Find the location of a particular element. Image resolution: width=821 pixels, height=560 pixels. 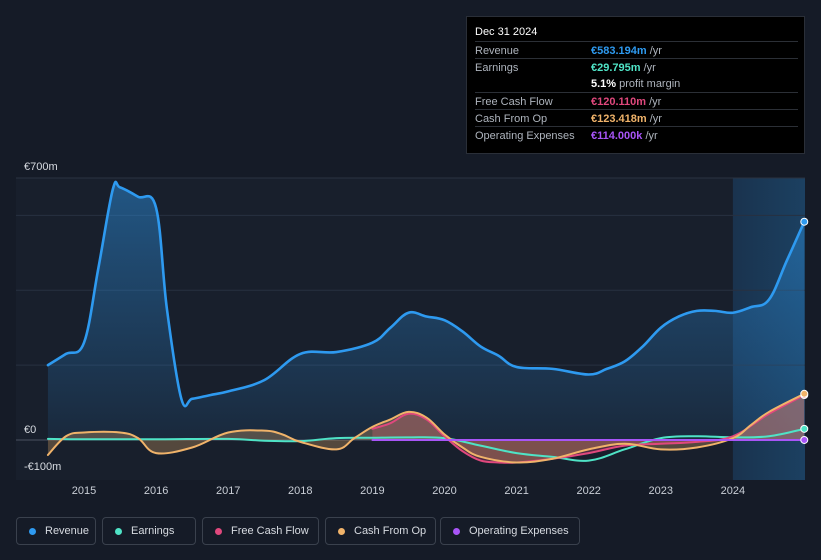

tooltip-row-revenue: Revenue €583.194m /yr is located at coordinates (636, 50).